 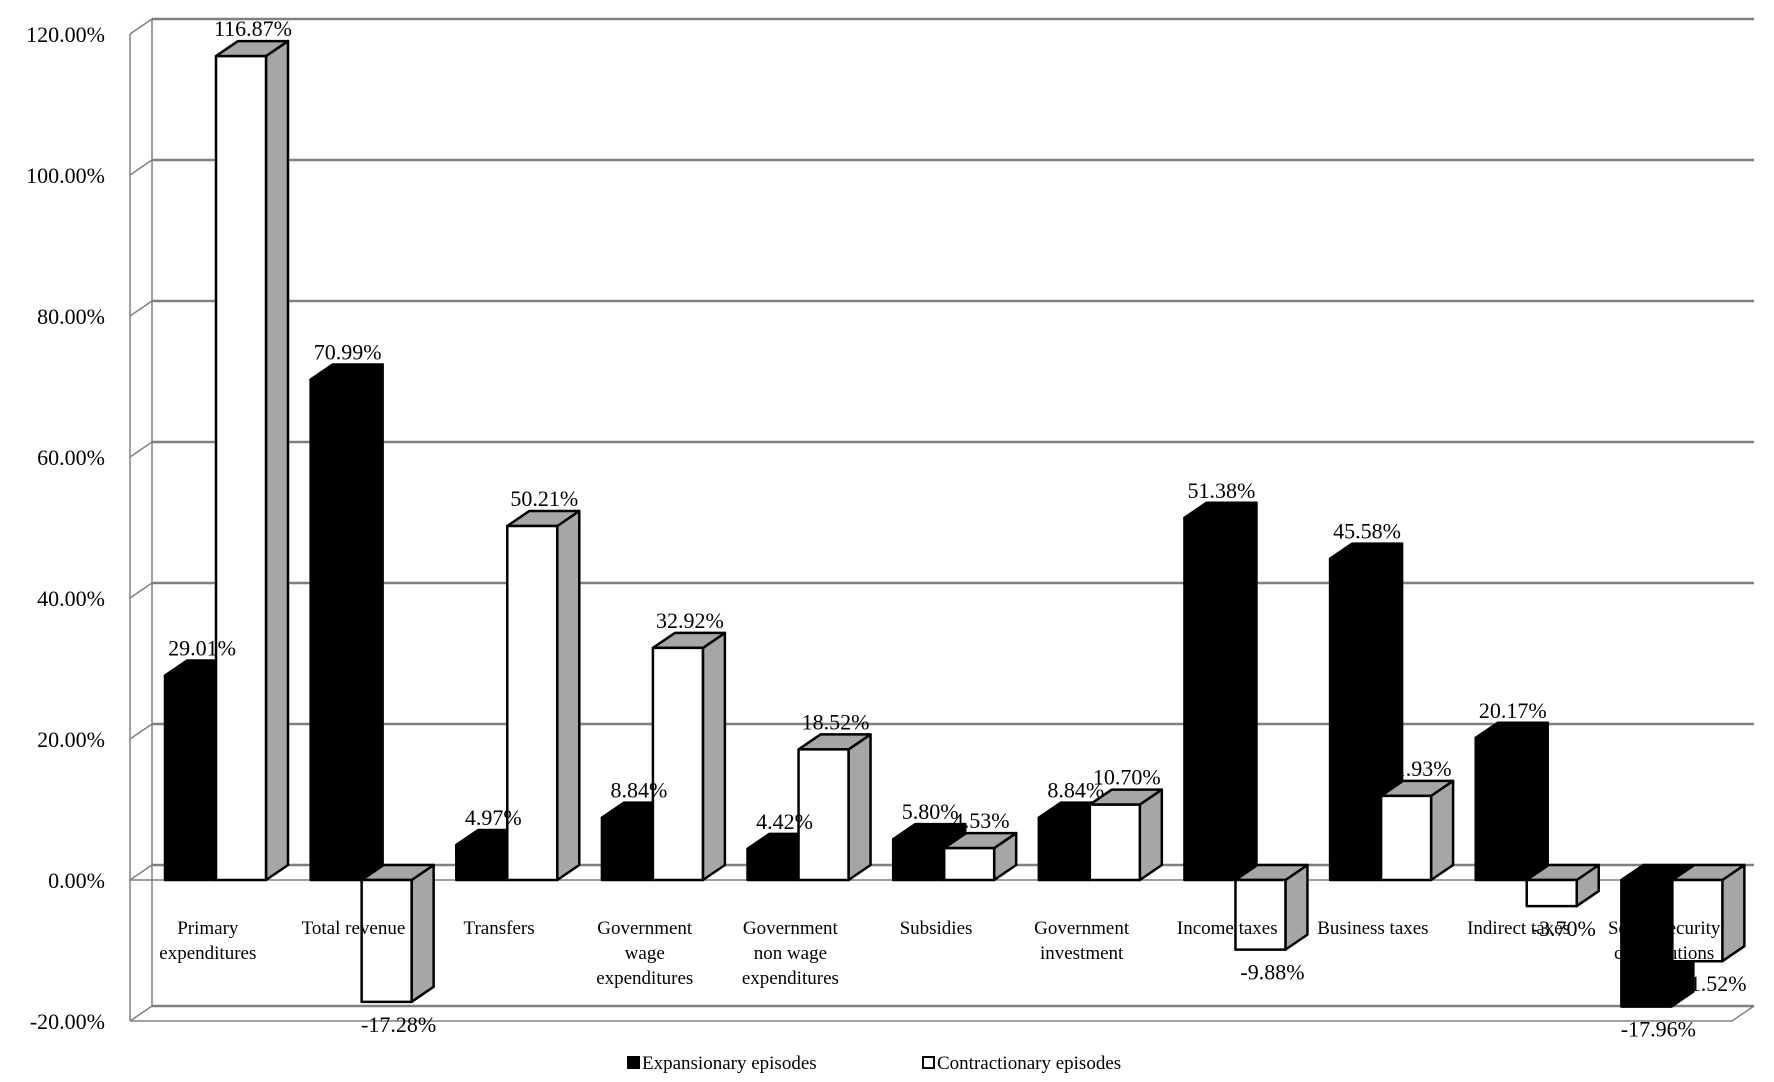 What do you see at coordinates (544, 498) in the screenshot?
I see `data-label: 50.21%` at bounding box center [544, 498].